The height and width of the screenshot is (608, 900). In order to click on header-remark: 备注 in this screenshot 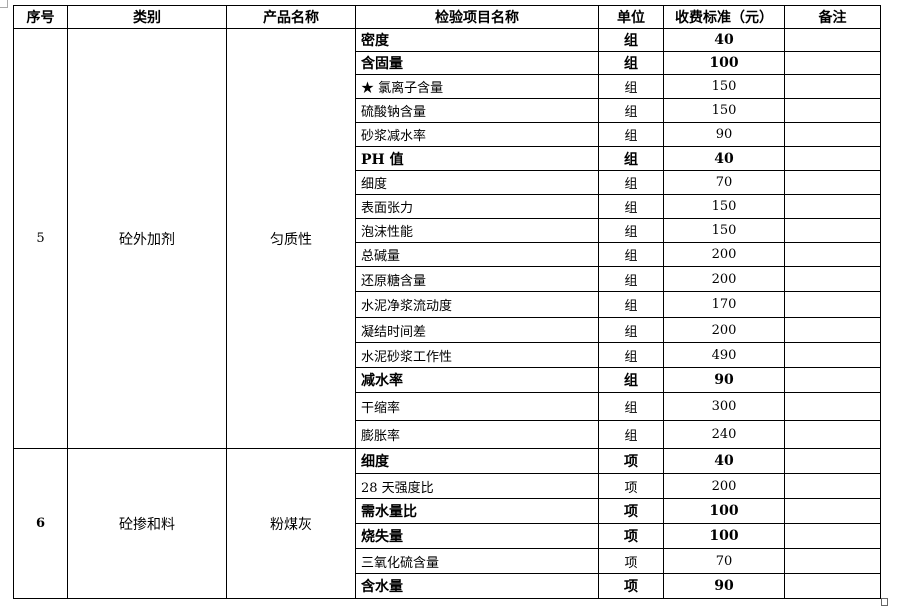, I will do `click(832, 17)`.